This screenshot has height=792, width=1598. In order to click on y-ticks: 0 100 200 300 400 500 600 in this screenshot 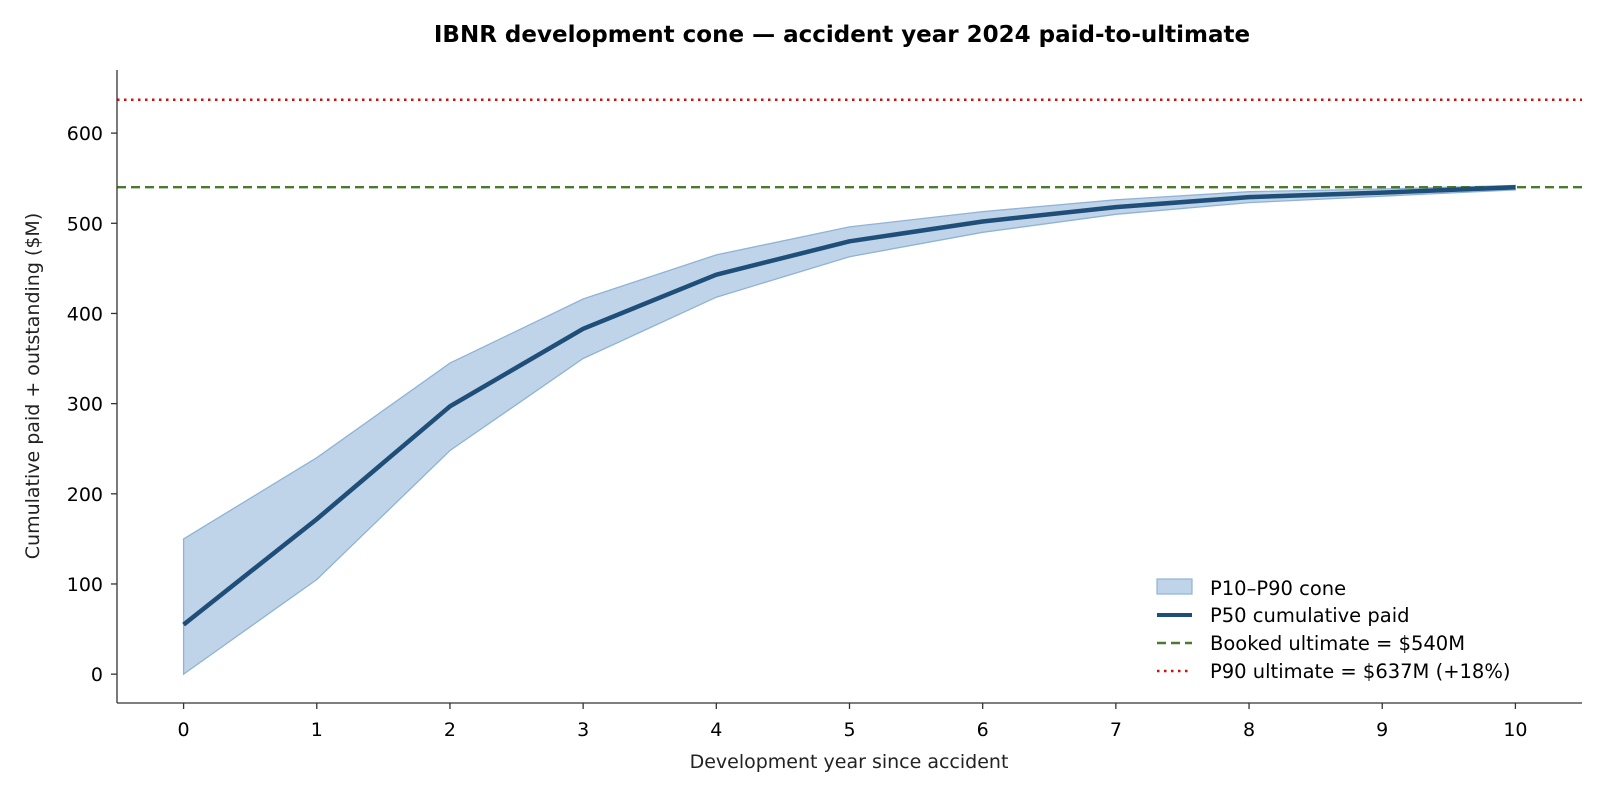, I will do `click(92, 404)`.